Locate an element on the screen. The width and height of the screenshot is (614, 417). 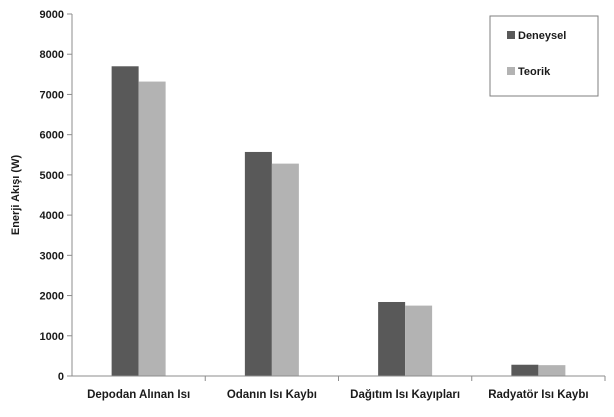
y-axis-ticks: 0 1000 2000 3000 4000 5000 6000 7000 8000 9000 is located at coordinates (56, 196).